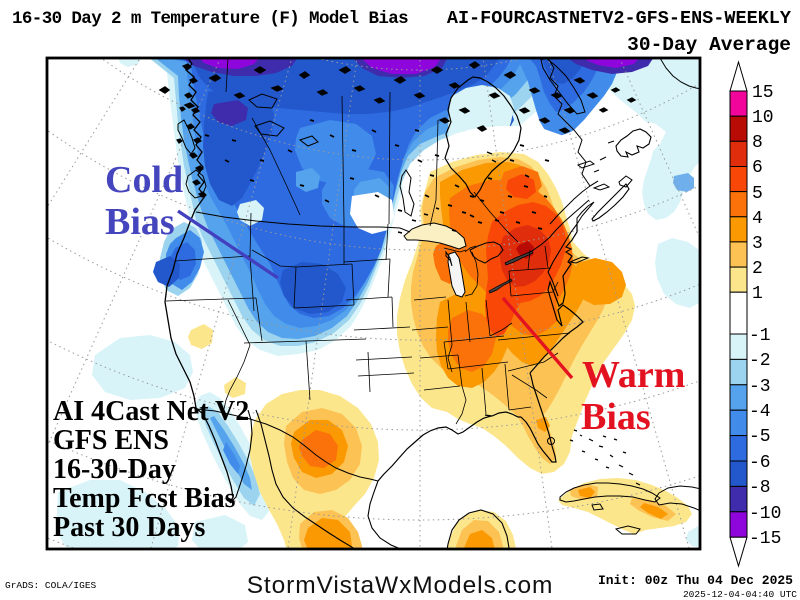 The height and width of the screenshot is (600, 800). What do you see at coordinates (760, 437) in the screenshot?
I see `svg-text: -5` at bounding box center [760, 437].